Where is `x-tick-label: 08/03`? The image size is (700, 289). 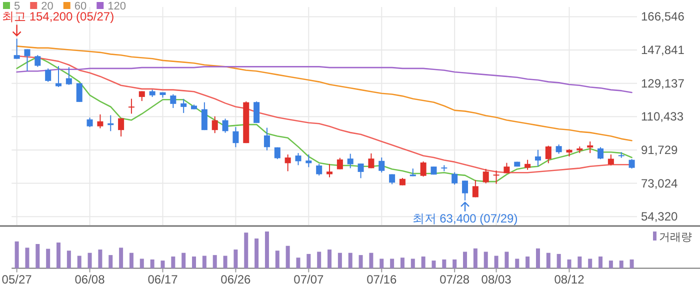
x-tick-label: 08/03 is located at coordinates (496, 279).